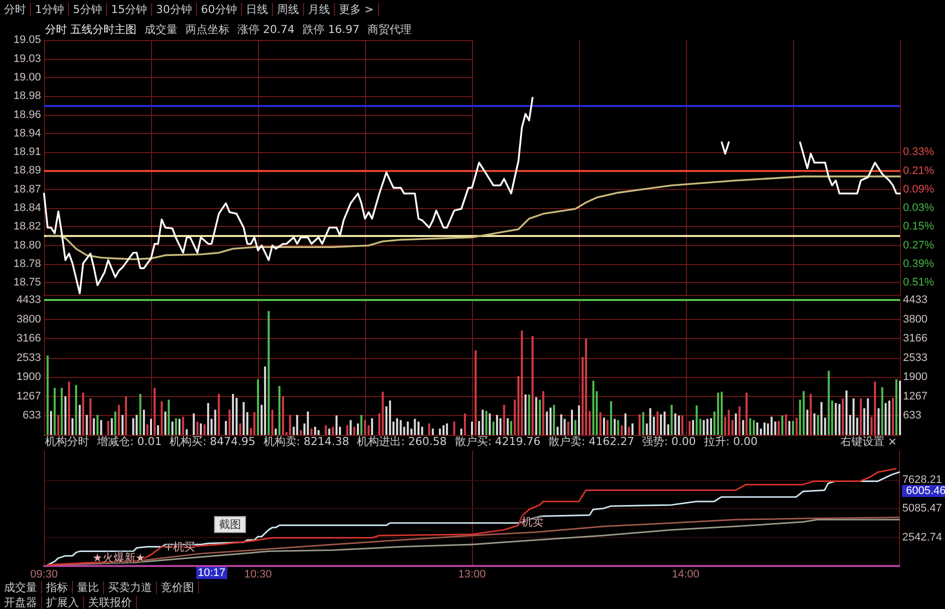 The height and width of the screenshot is (609, 945). What do you see at coordinates (266, 29) in the screenshot?
I see `text: 涨停 20.74` at bounding box center [266, 29].